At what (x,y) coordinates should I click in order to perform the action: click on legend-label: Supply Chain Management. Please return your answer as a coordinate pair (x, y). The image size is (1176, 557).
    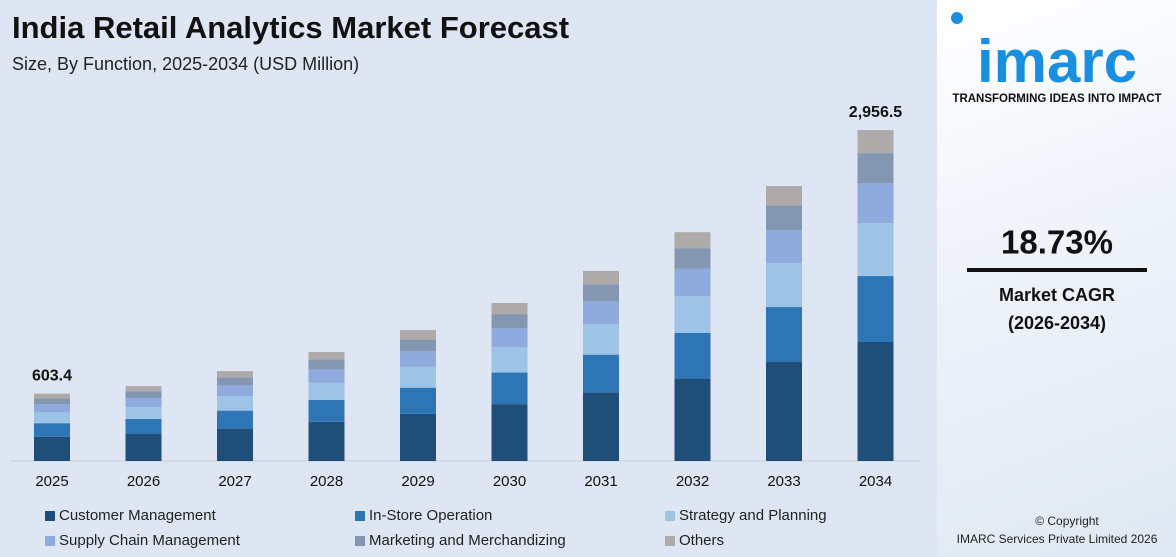
    Looking at the image, I should click on (150, 540).